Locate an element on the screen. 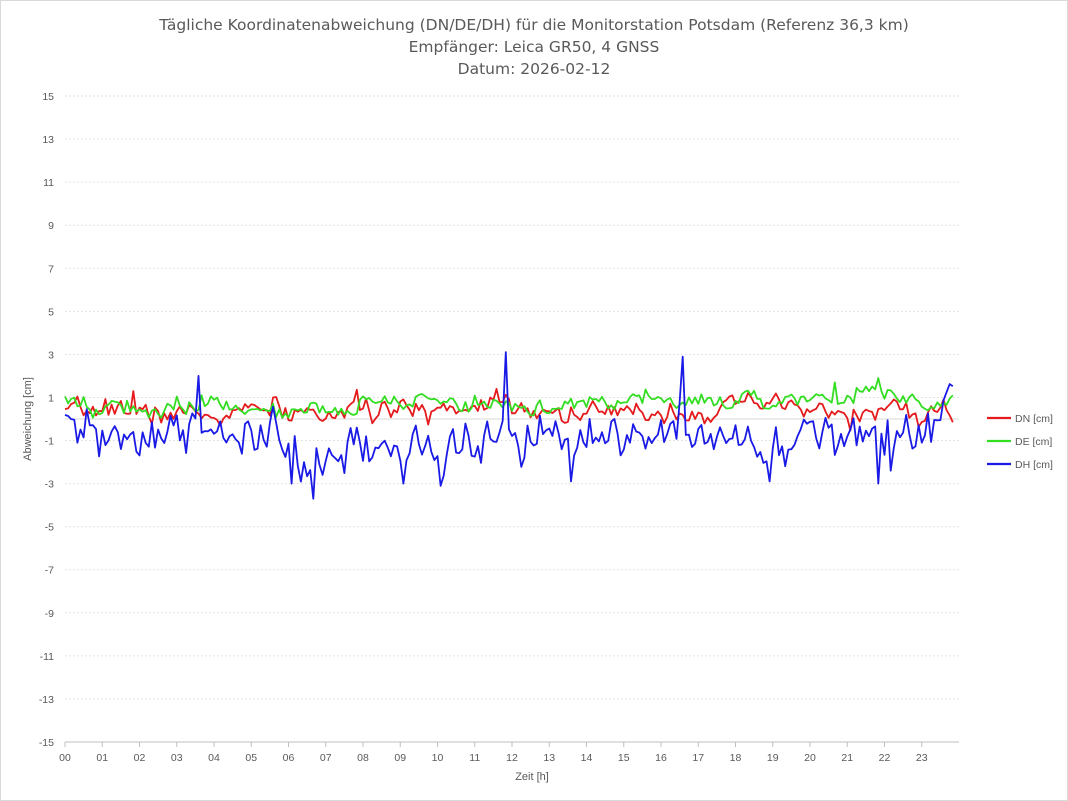 The width and height of the screenshot is (1068, 801). x-tick-label: 03 is located at coordinates (177, 758).